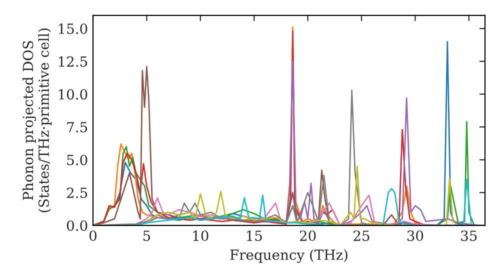 Image resolution: width=500 pixels, height=280 pixels. What do you see at coordinates (73, 61) in the screenshot?
I see `y-tick-label: 12.5` at bounding box center [73, 61].